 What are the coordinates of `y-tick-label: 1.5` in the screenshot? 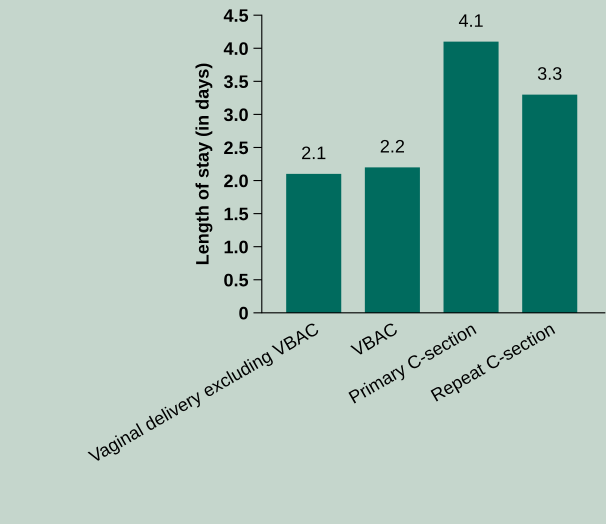 It's located at (236, 214).